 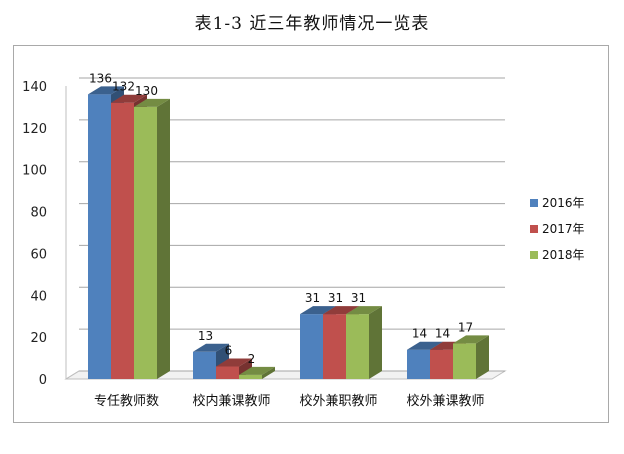 I want to click on legend-item: 2017年, so click(x=557, y=229).